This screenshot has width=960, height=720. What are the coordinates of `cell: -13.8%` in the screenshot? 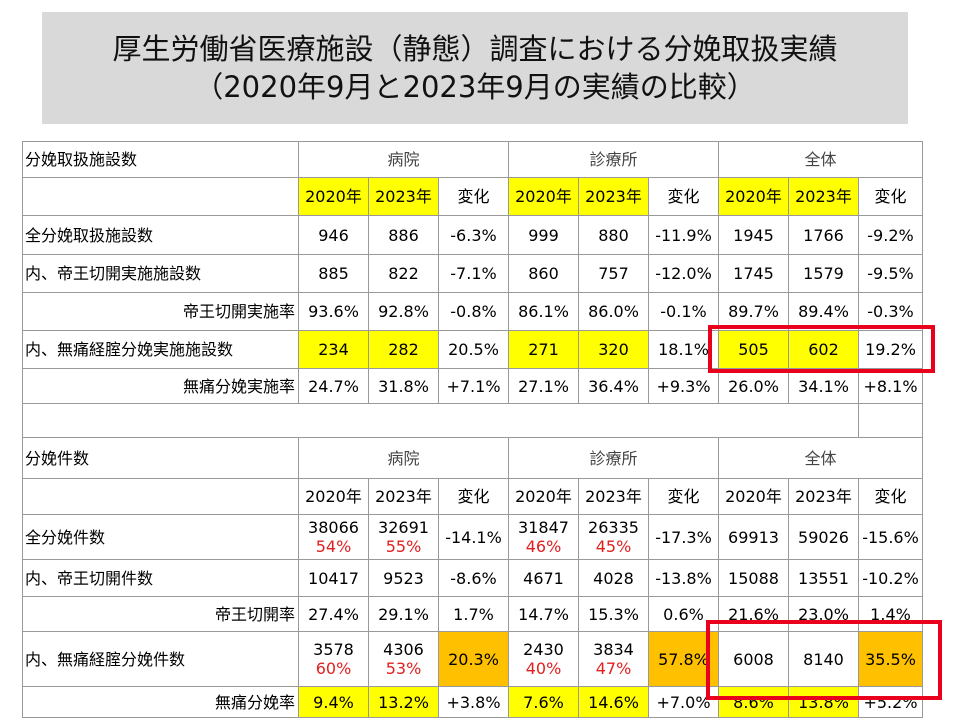 It's located at (683, 578).